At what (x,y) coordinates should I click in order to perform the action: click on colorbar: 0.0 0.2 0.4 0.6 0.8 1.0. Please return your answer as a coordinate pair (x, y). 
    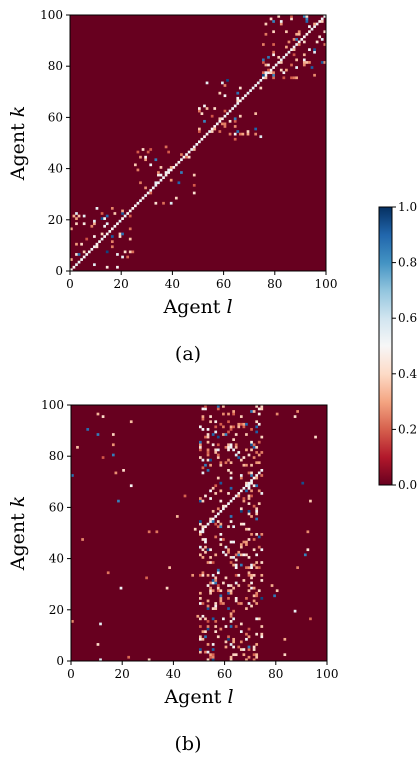
    Looking at the image, I should click on (397, 346).